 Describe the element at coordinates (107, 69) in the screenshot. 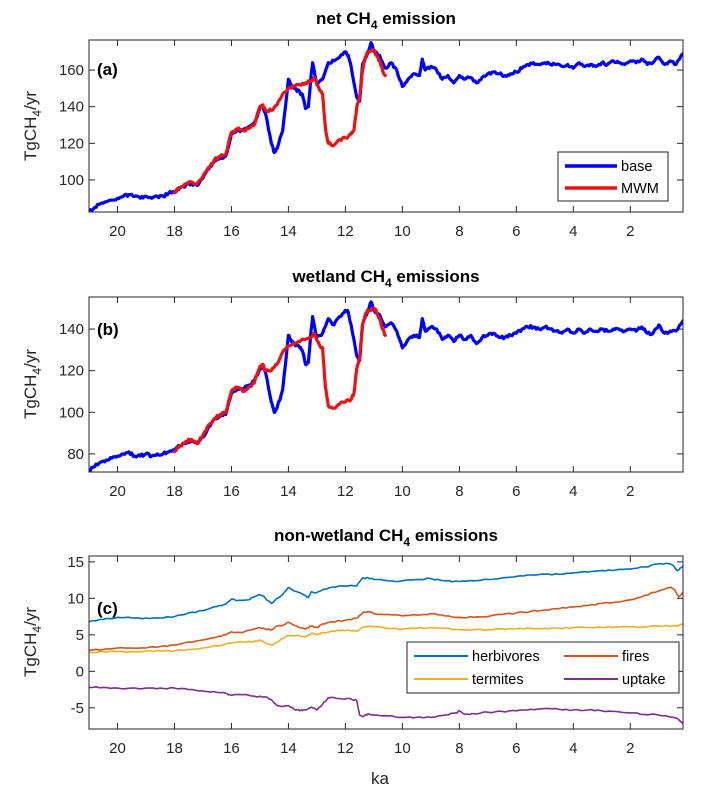

I see `panel-a-label: (a)` at that location.